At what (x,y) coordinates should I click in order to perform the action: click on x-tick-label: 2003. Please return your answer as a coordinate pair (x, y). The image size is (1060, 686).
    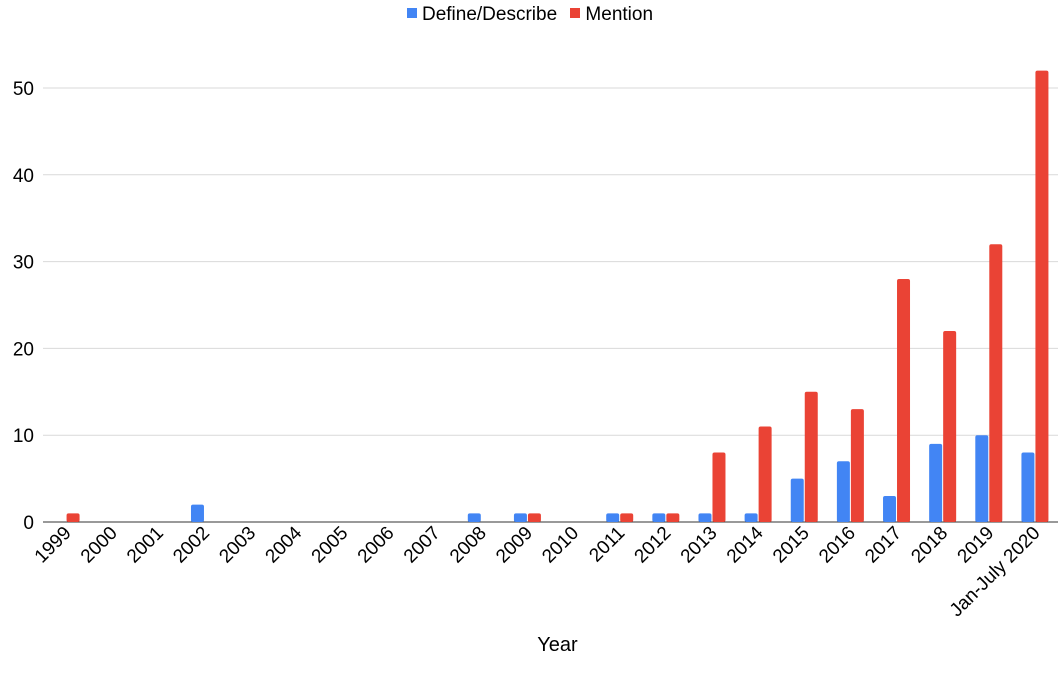
    Looking at the image, I should click on (237, 545).